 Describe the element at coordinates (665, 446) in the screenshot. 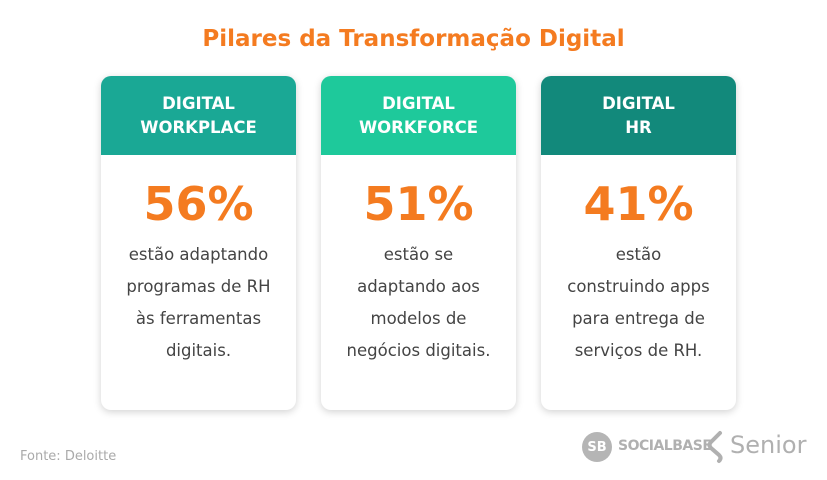

I see `socialbase-logo: SOCIALBASE` at that location.